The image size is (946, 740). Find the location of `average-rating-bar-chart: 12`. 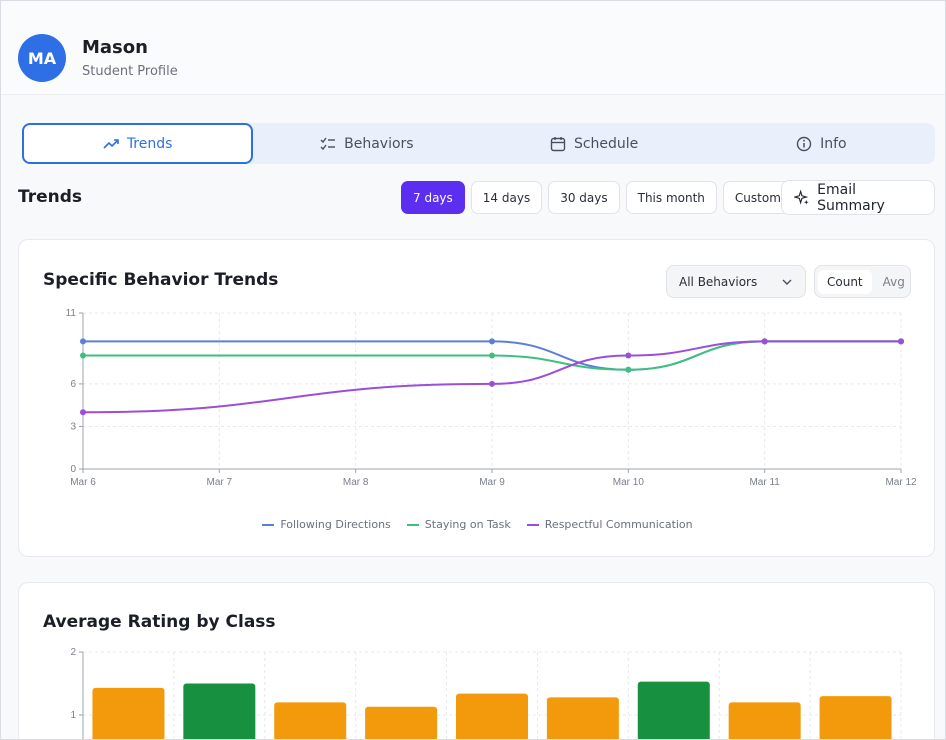

average-rating-bar-chart: 12 is located at coordinates (486, 693).